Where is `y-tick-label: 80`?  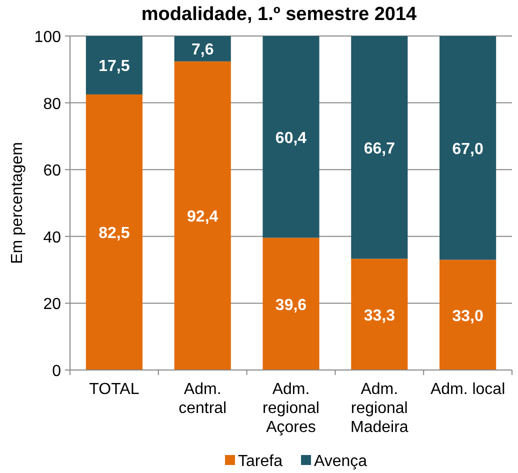
y-tick-label: 80 is located at coordinates (52, 104).